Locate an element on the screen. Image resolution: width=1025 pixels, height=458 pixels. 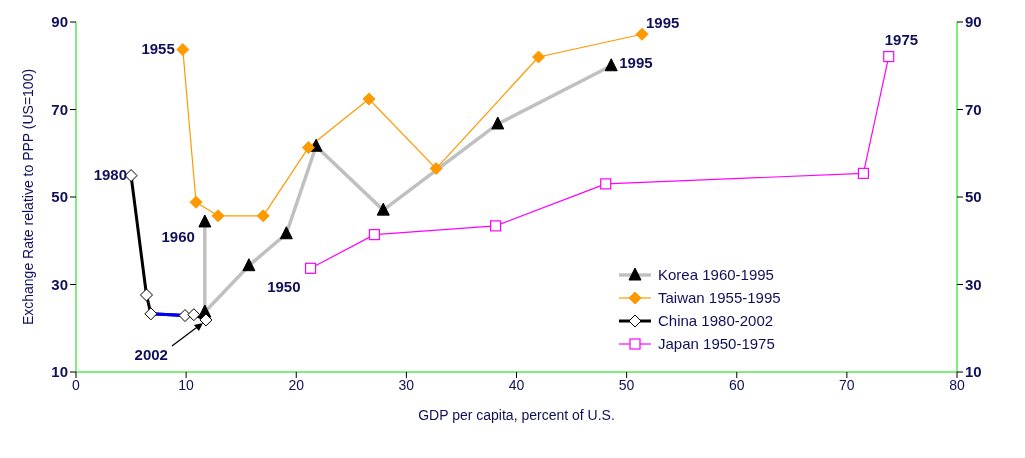
x-axis-title: GDP per capita, percent of U.S. is located at coordinates (516, 415).